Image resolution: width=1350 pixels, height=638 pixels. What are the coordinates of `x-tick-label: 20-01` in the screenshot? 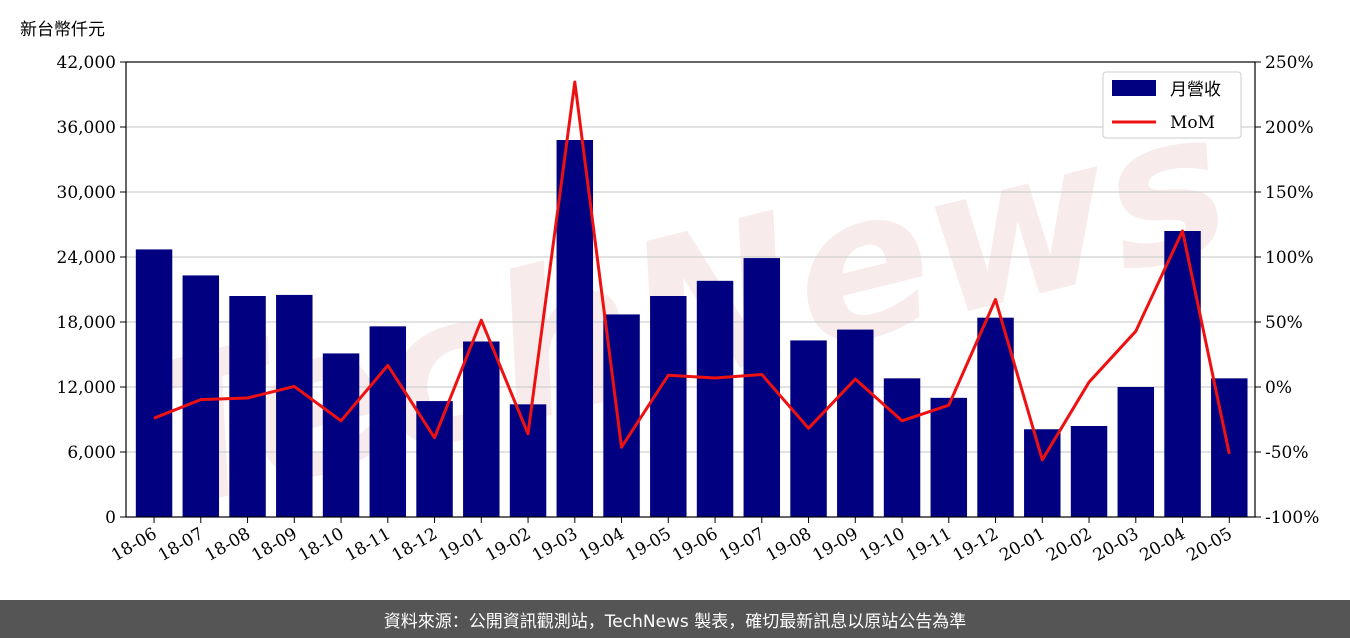 It's located at (1022, 545).